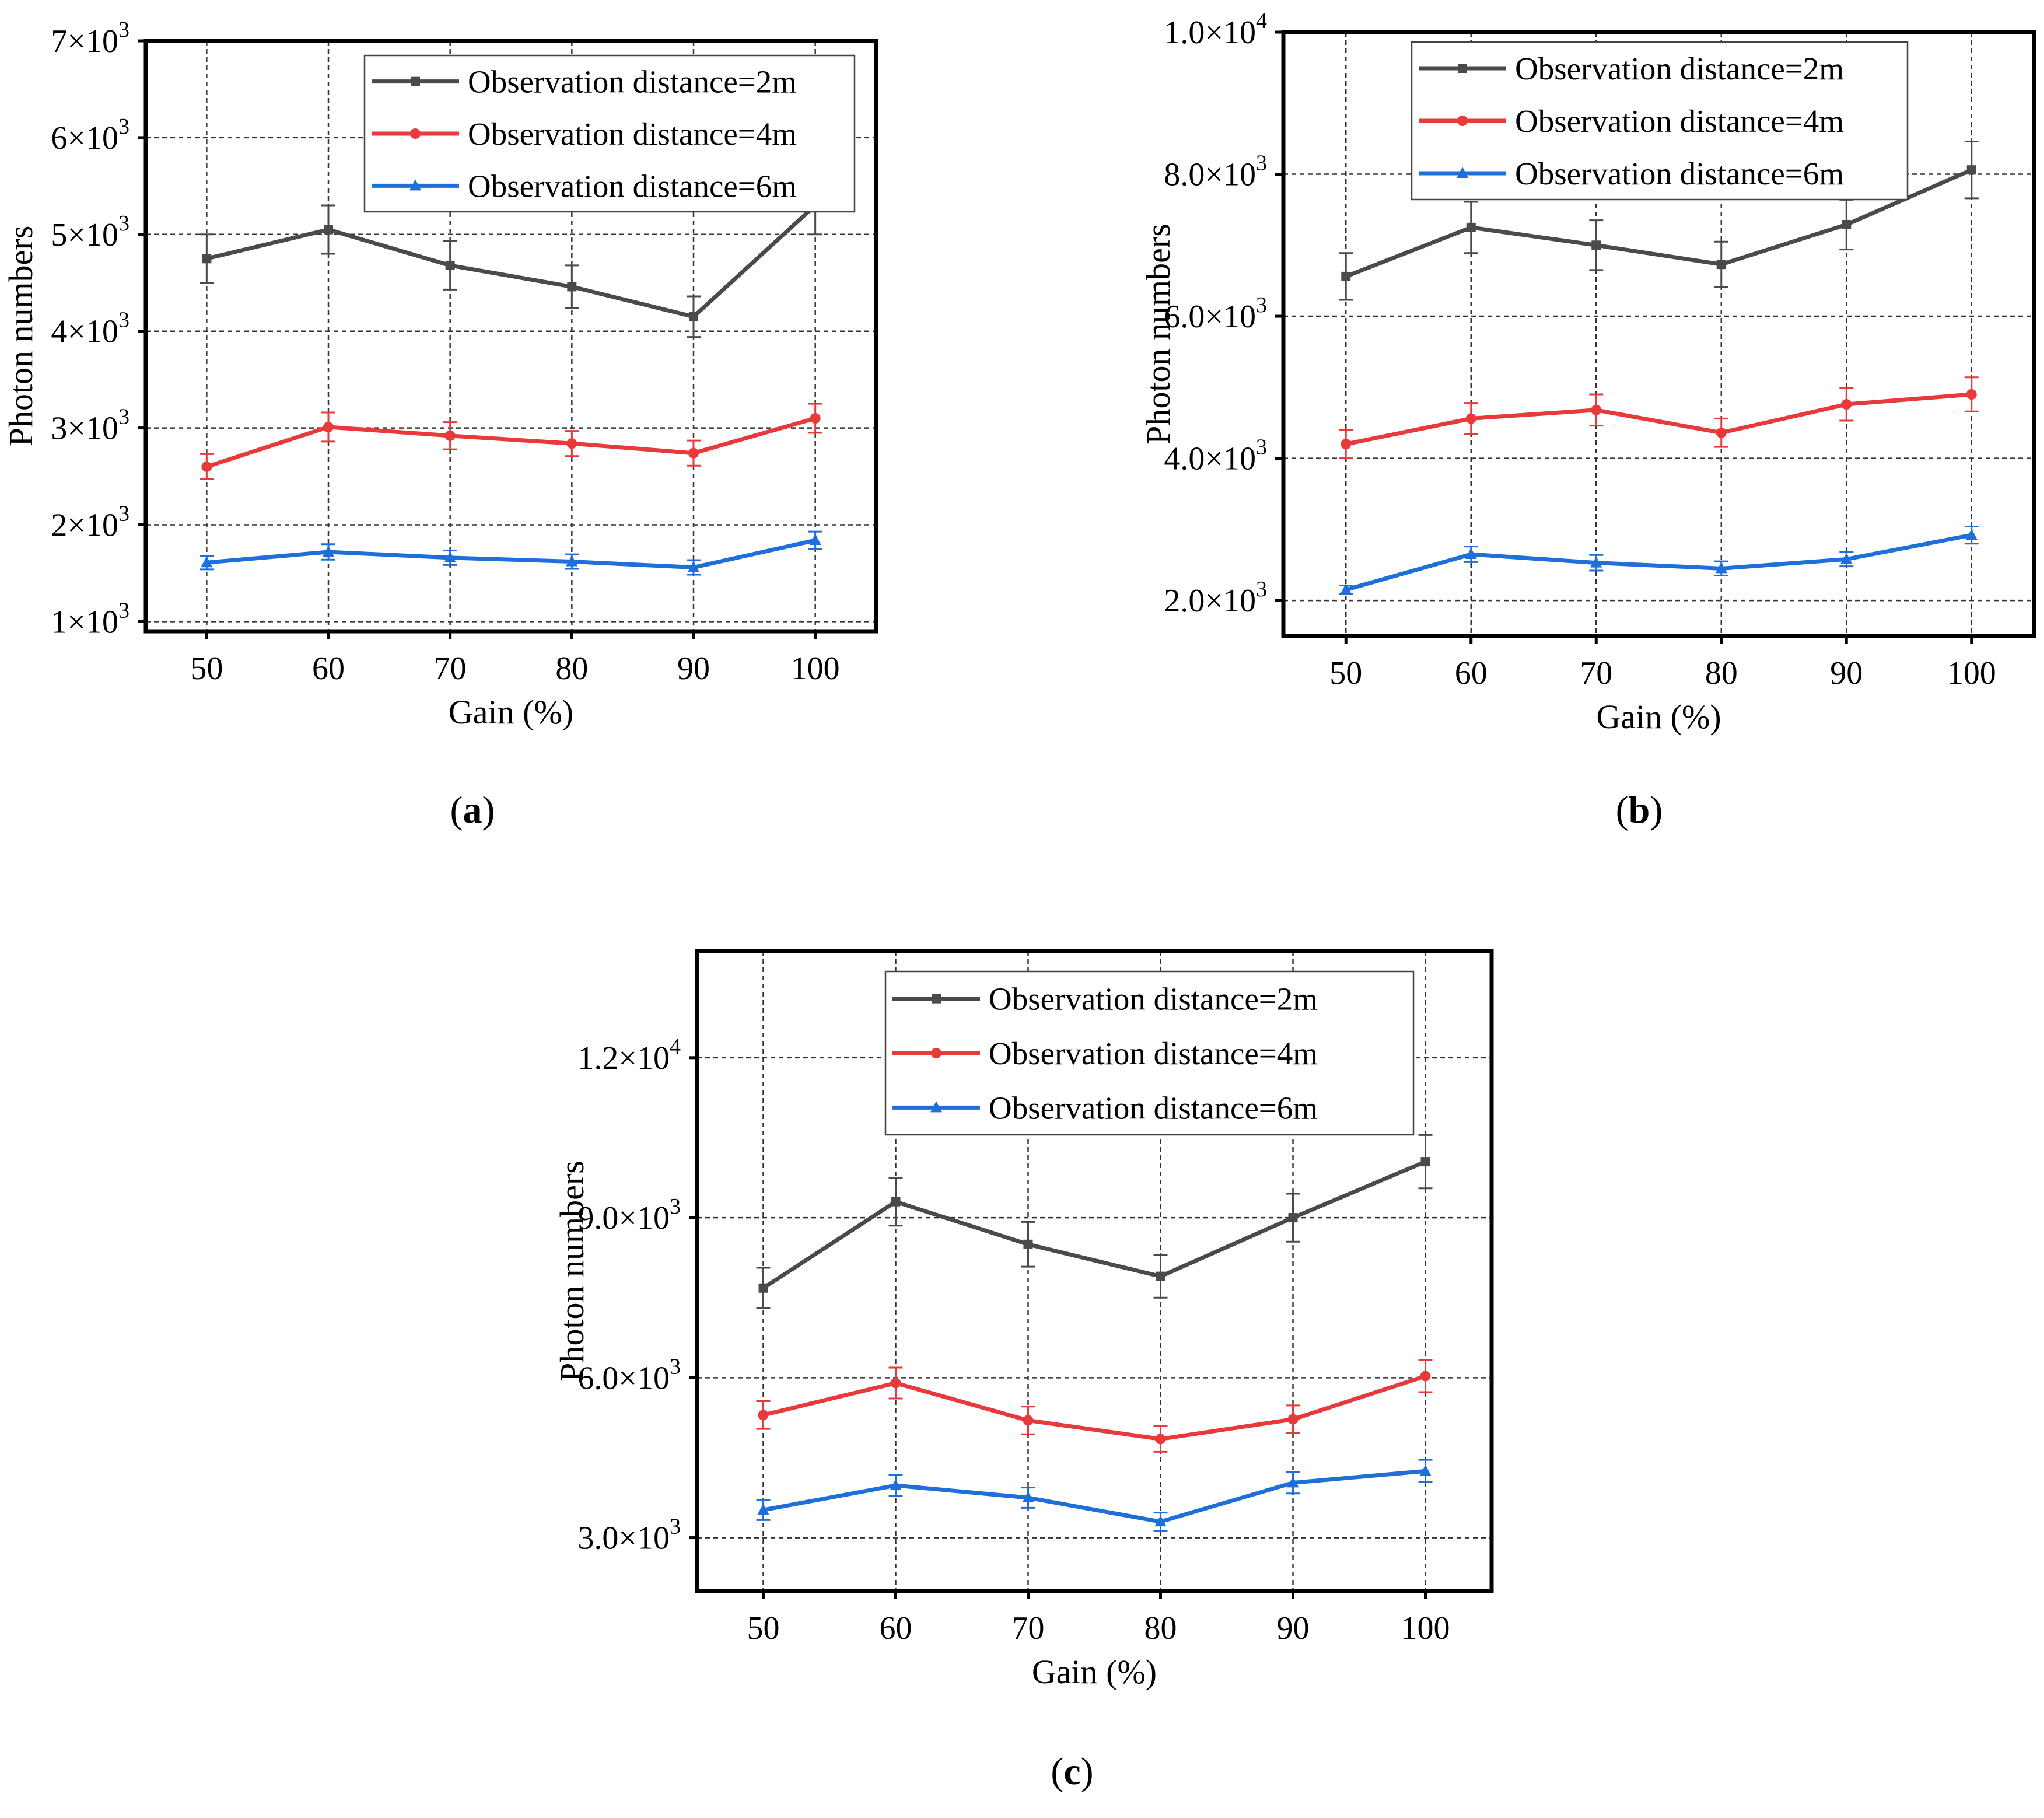 The width and height of the screenshot is (2044, 1818). Describe the element at coordinates (1216, 598) in the screenshot. I see `y-tick-label: 2.0×10³` at that location.